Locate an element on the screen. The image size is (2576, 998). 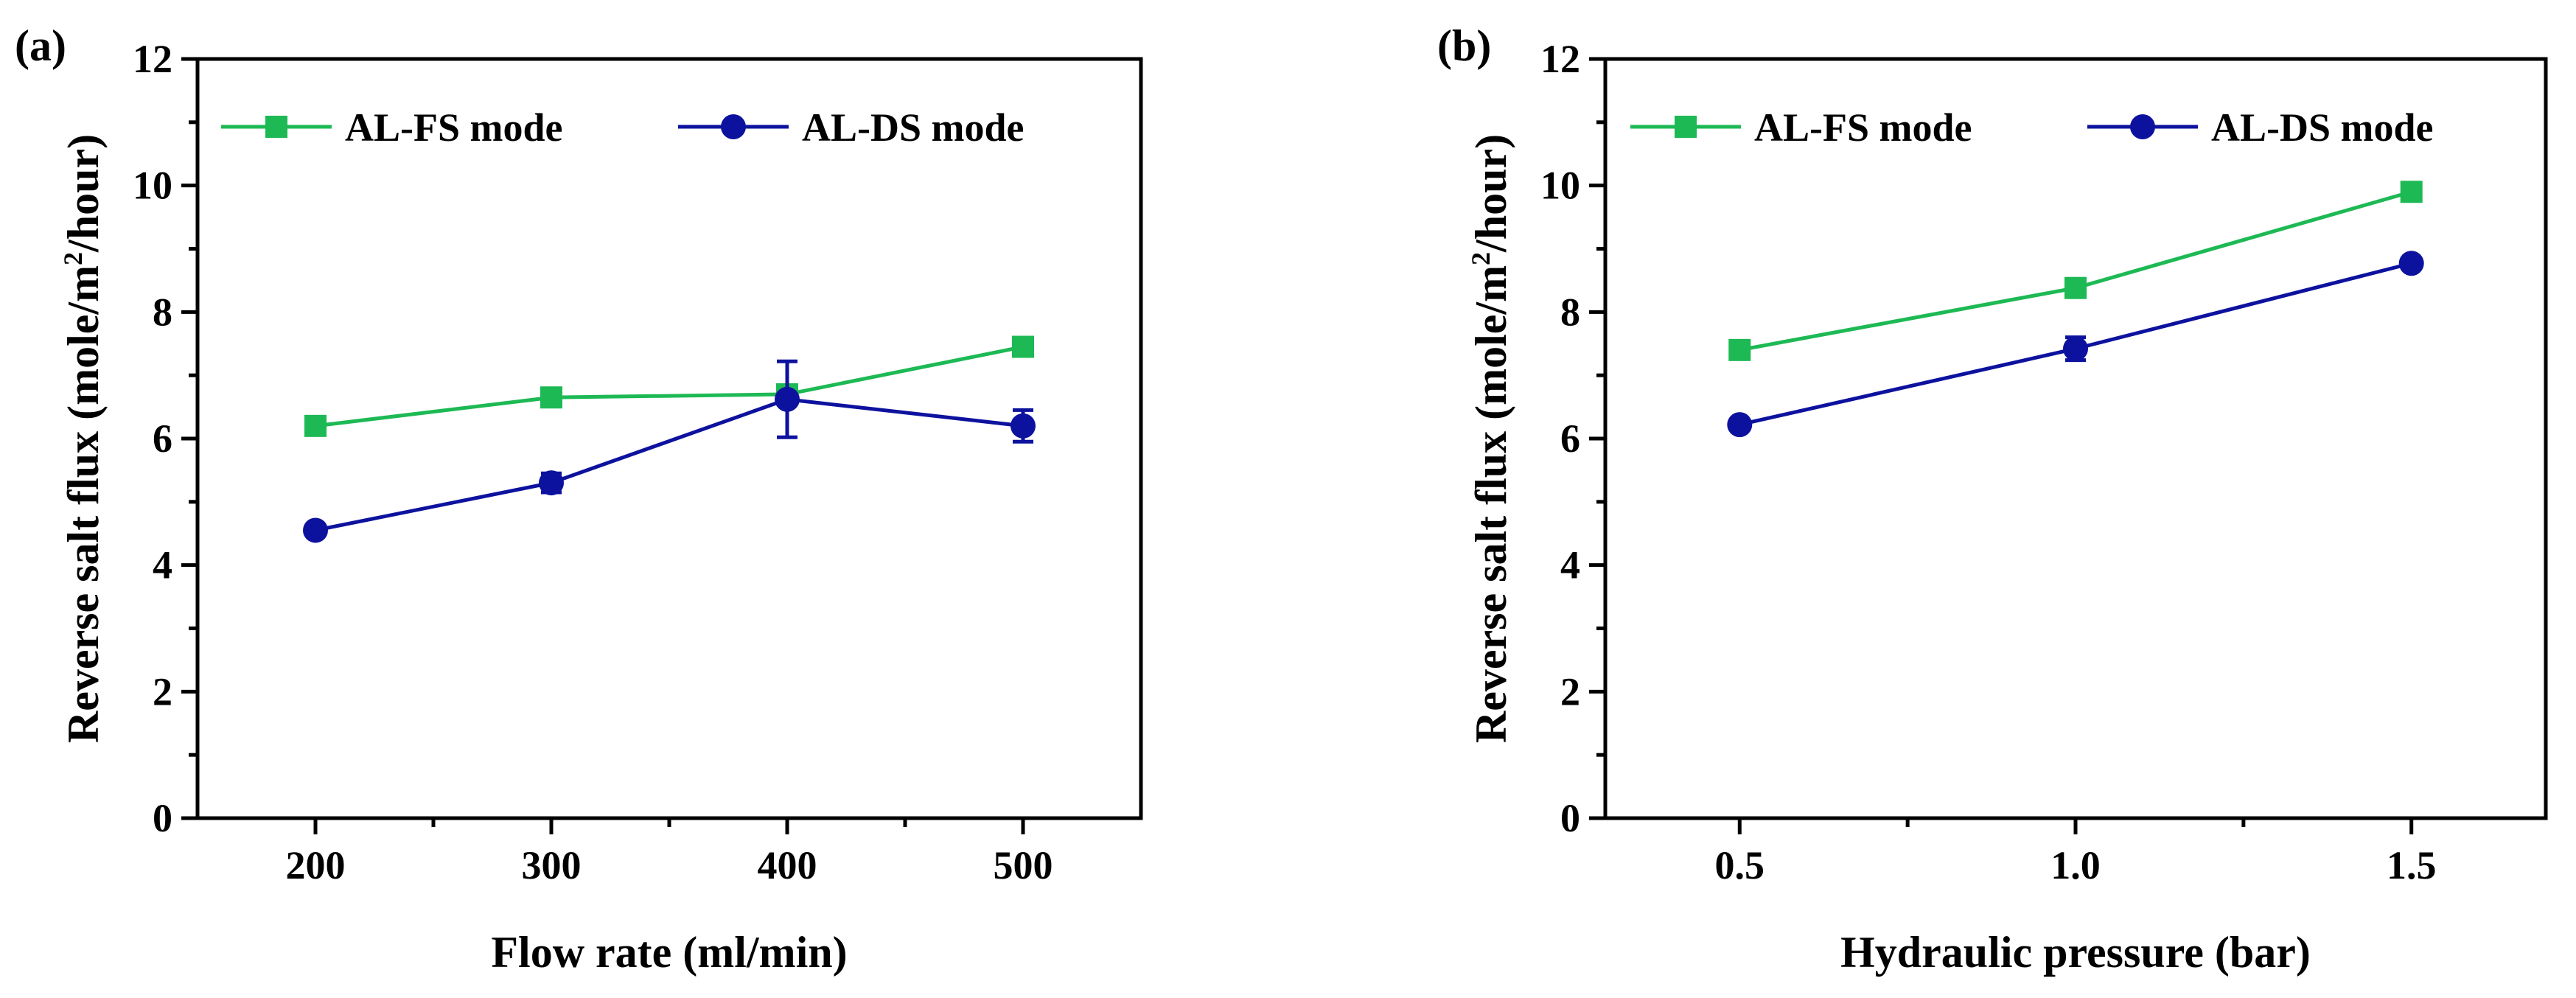
x-axis-title: Flow rate (ml/min) is located at coordinates (669, 952).